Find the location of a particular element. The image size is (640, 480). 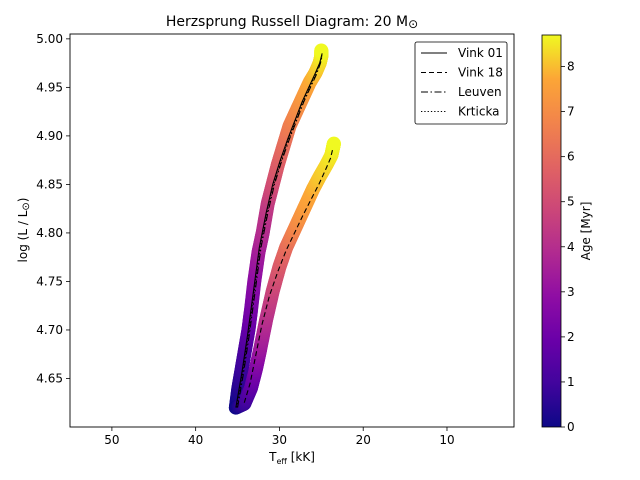

track-point-left is located at coordinates (321, 50).